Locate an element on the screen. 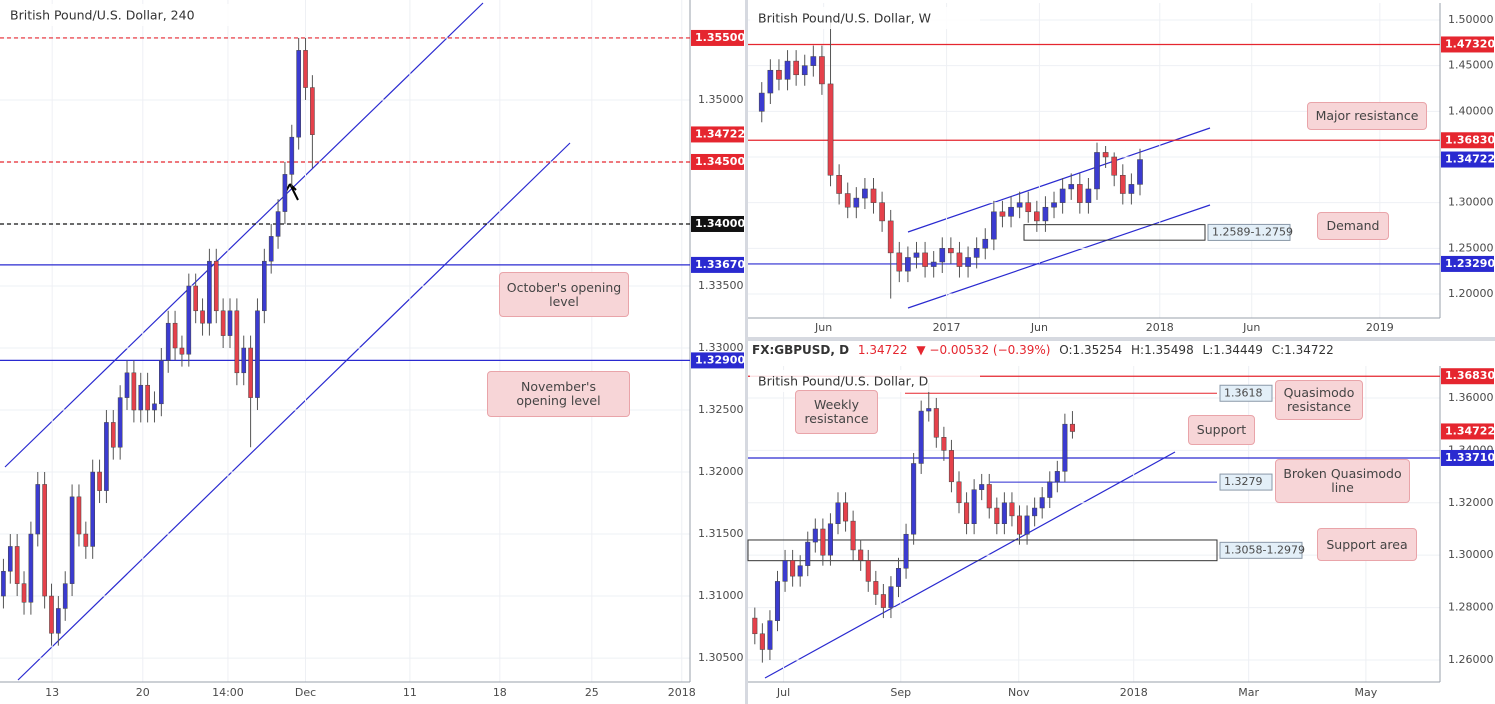 Image resolution: width=1495 pixels, height=704 pixels. price-label: 1.34722 is located at coordinates (720, 133).